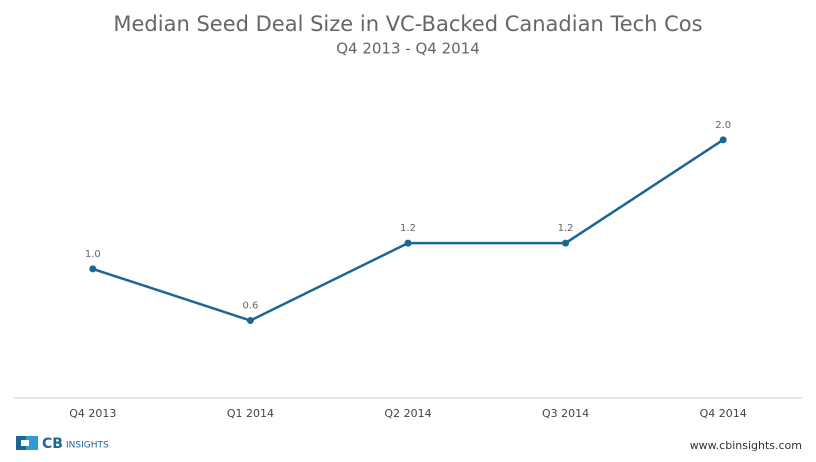 The width and height of the screenshot is (816, 462). I want to click on x-tick-label: Q4 2013, so click(92, 413).